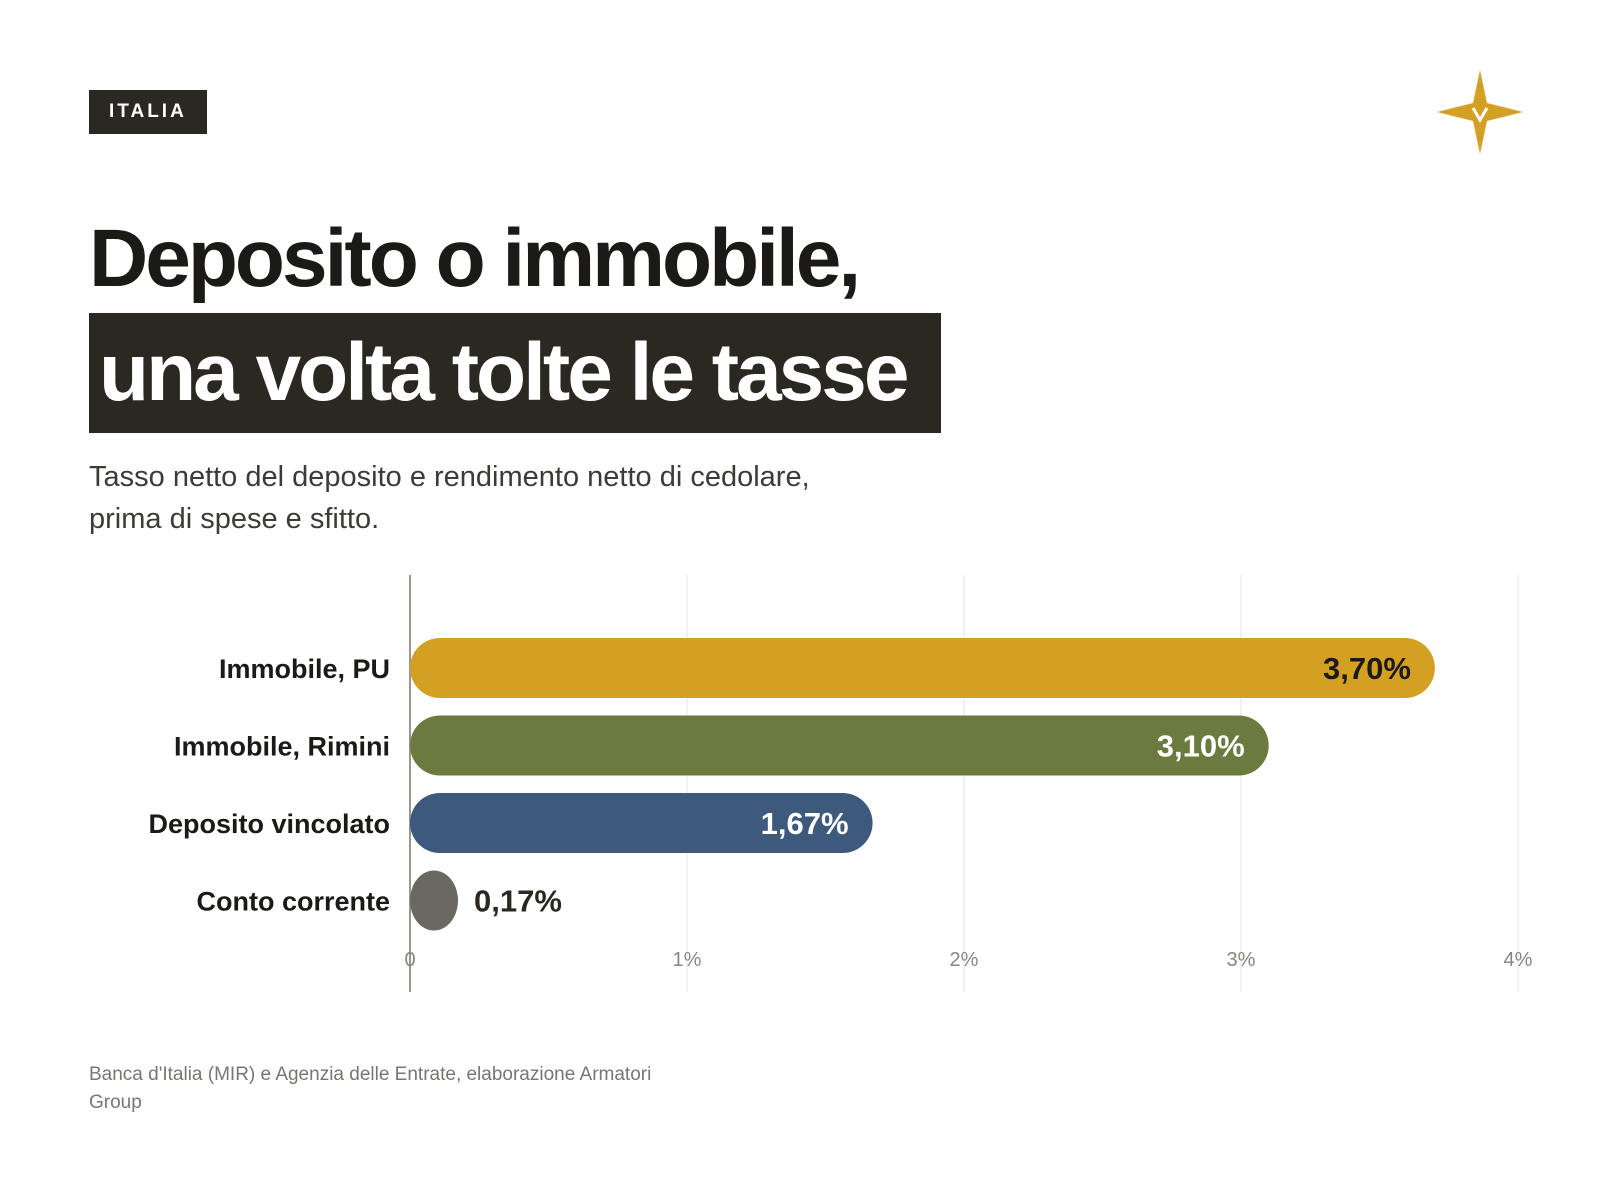 The height and width of the screenshot is (1200, 1600). I want to click on title-highlight-box: una volta tolte le tasse, so click(515, 373).